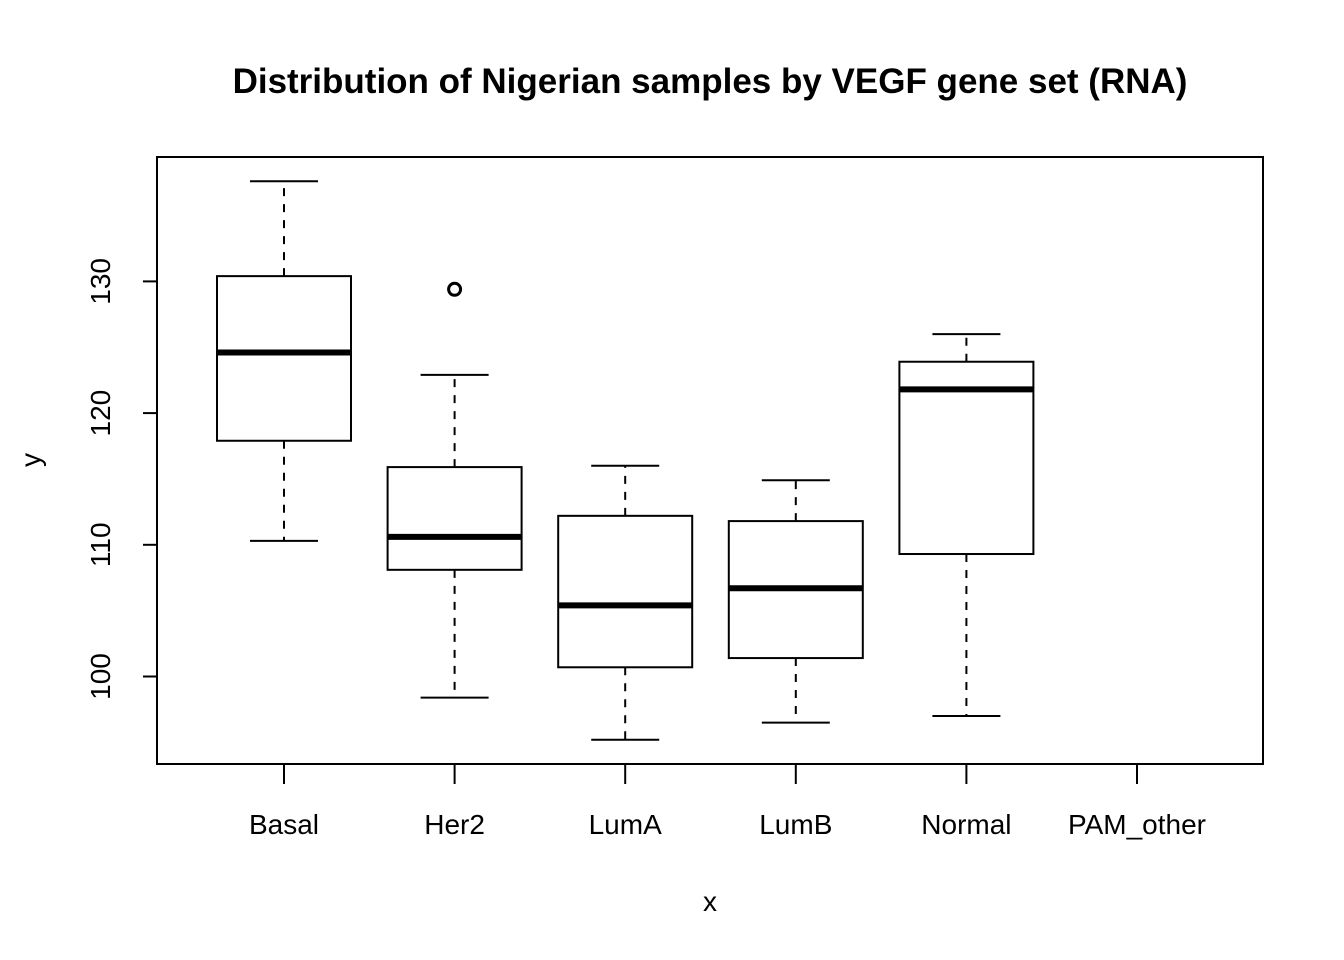 This screenshot has width=1344, height=960. Describe the element at coordinates (100, 676) in the screenshot. I see `y-tick-label: 100` at that location.